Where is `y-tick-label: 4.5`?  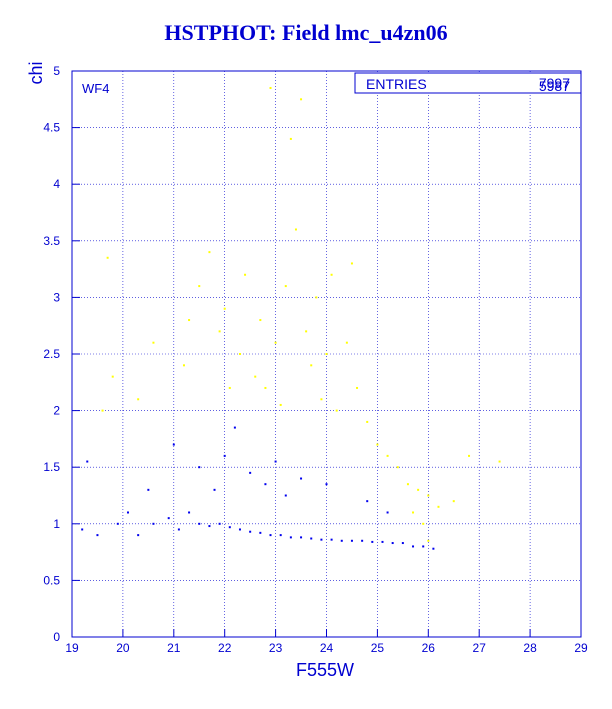
y-tick-label: 4.5 is located at coordinates (51, 128).